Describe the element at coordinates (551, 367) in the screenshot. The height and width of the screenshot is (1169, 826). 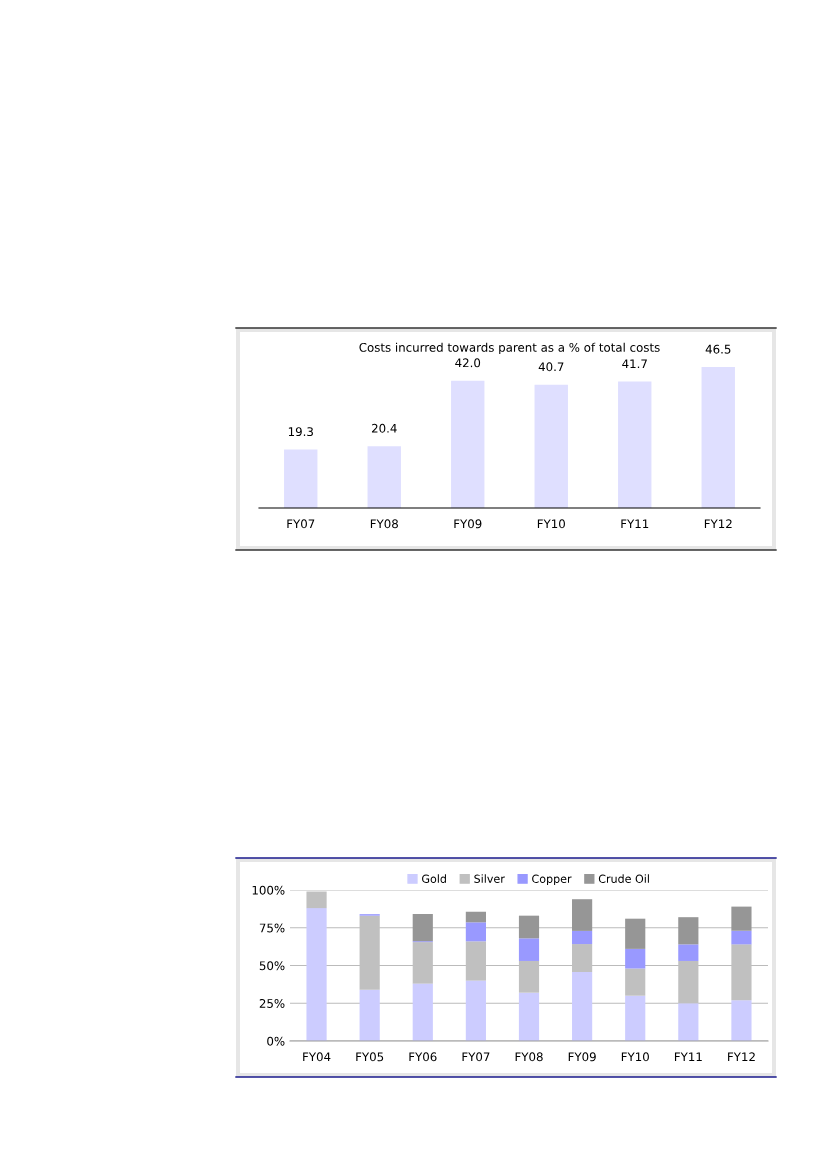
I see `data-label: 40.7` at that location.